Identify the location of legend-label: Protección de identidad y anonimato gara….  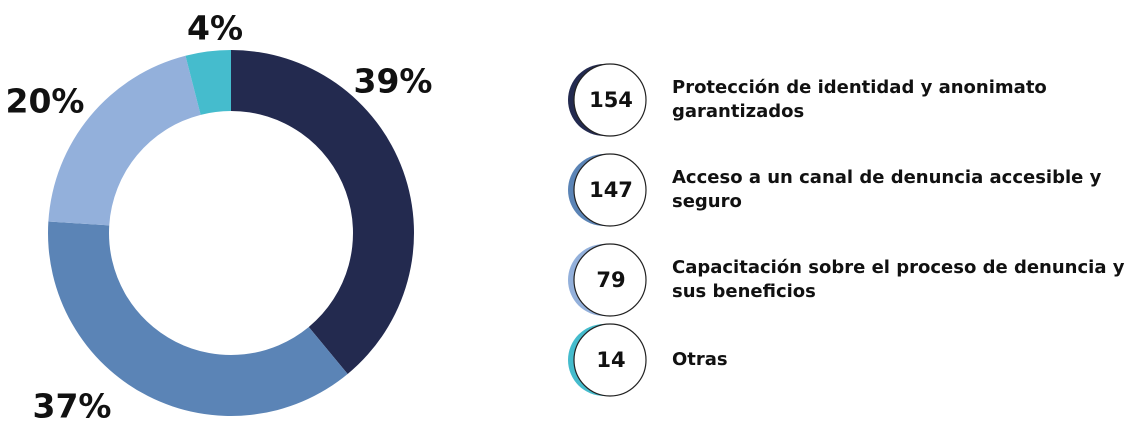
(859, 99).